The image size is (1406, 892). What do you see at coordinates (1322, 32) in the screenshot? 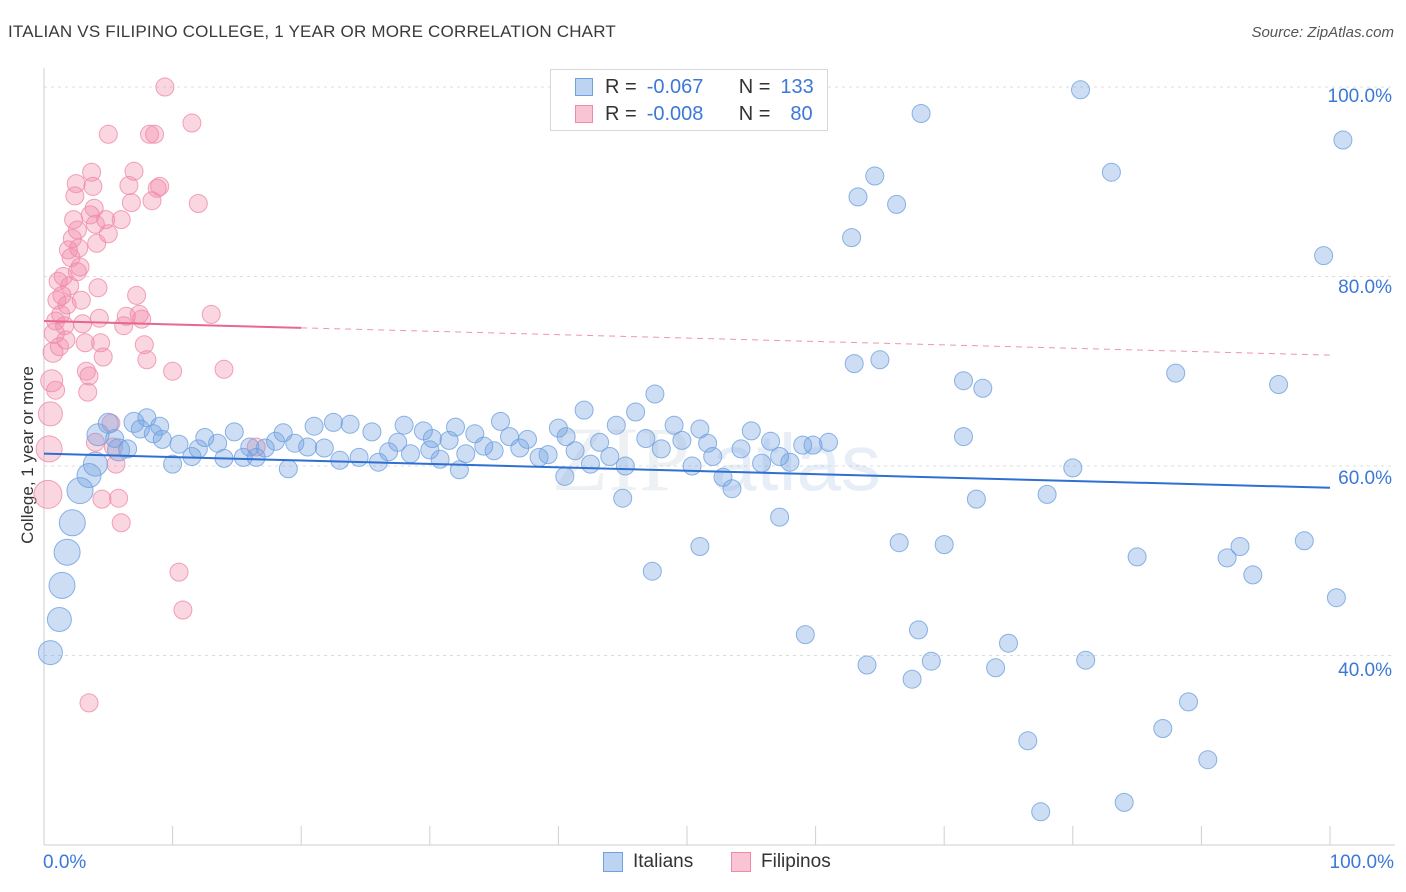
I see `source-label: Source: ZipAtlas.com` at bounding box center [1322, 32].